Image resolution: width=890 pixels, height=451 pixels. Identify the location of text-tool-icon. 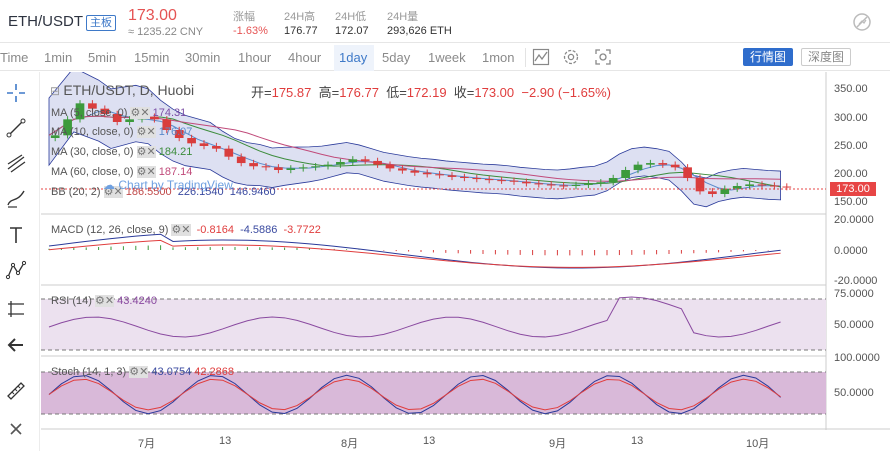
(16, 235).